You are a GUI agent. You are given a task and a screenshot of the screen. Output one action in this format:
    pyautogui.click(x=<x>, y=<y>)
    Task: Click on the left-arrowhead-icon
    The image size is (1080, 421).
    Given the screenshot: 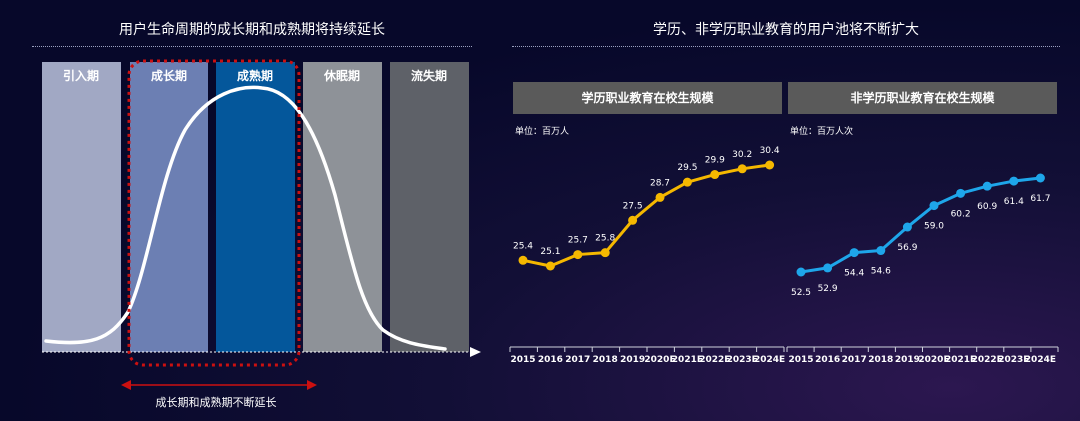 What is the action you would take?
    pyautogui.click(x=126, y=385)
    